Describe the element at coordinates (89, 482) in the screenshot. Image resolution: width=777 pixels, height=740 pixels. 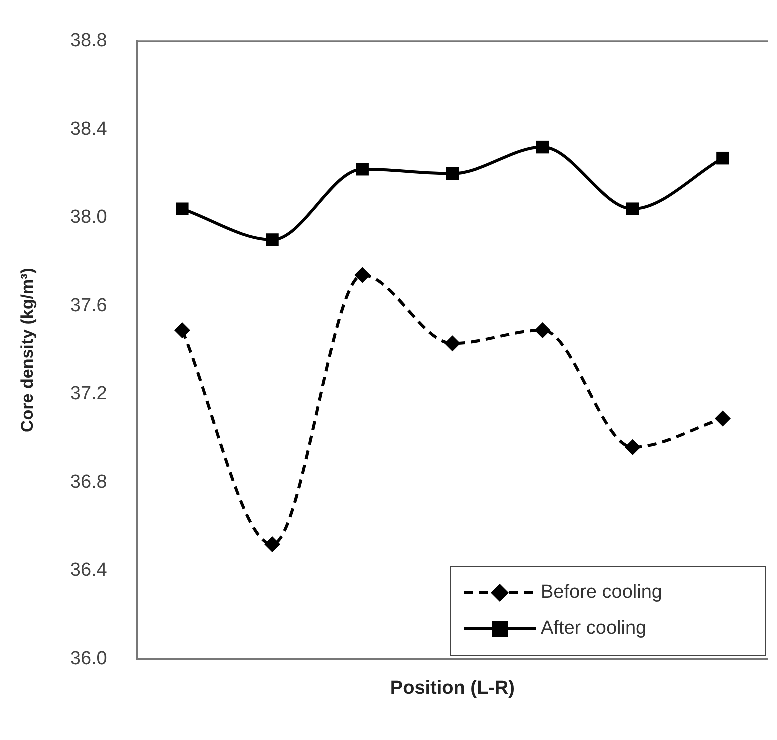
I see `y-tick-label: 36.8` at that location.